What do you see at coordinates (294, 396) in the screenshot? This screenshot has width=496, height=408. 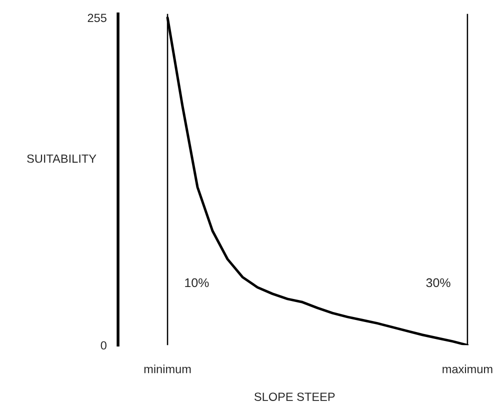 I see `x-axis-title: SLOPE STEEP` at bounding box center [294, 396].